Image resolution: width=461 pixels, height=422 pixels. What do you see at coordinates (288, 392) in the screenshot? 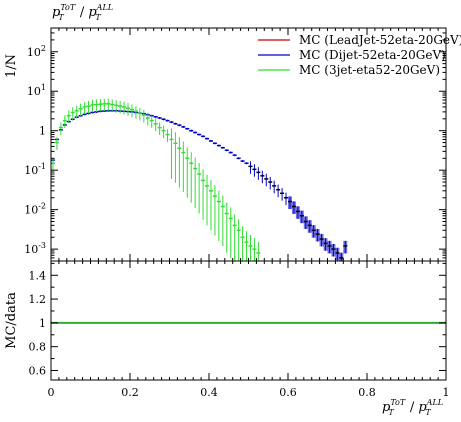
I see `x-tick-label: 0.6` at bounding box center [288, 392].